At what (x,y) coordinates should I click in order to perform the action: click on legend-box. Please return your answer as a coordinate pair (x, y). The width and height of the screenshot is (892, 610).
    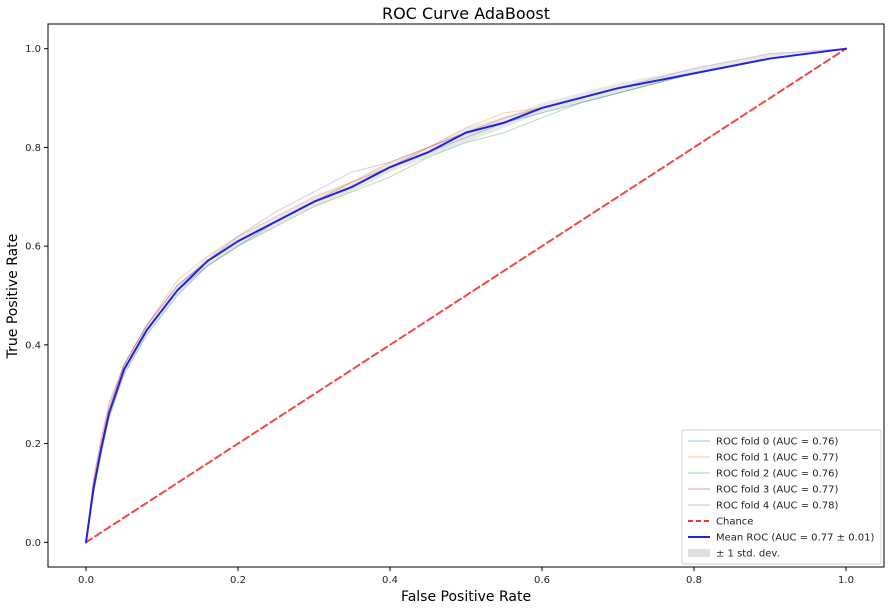
    Looking at the image, I should click on (781, 497).